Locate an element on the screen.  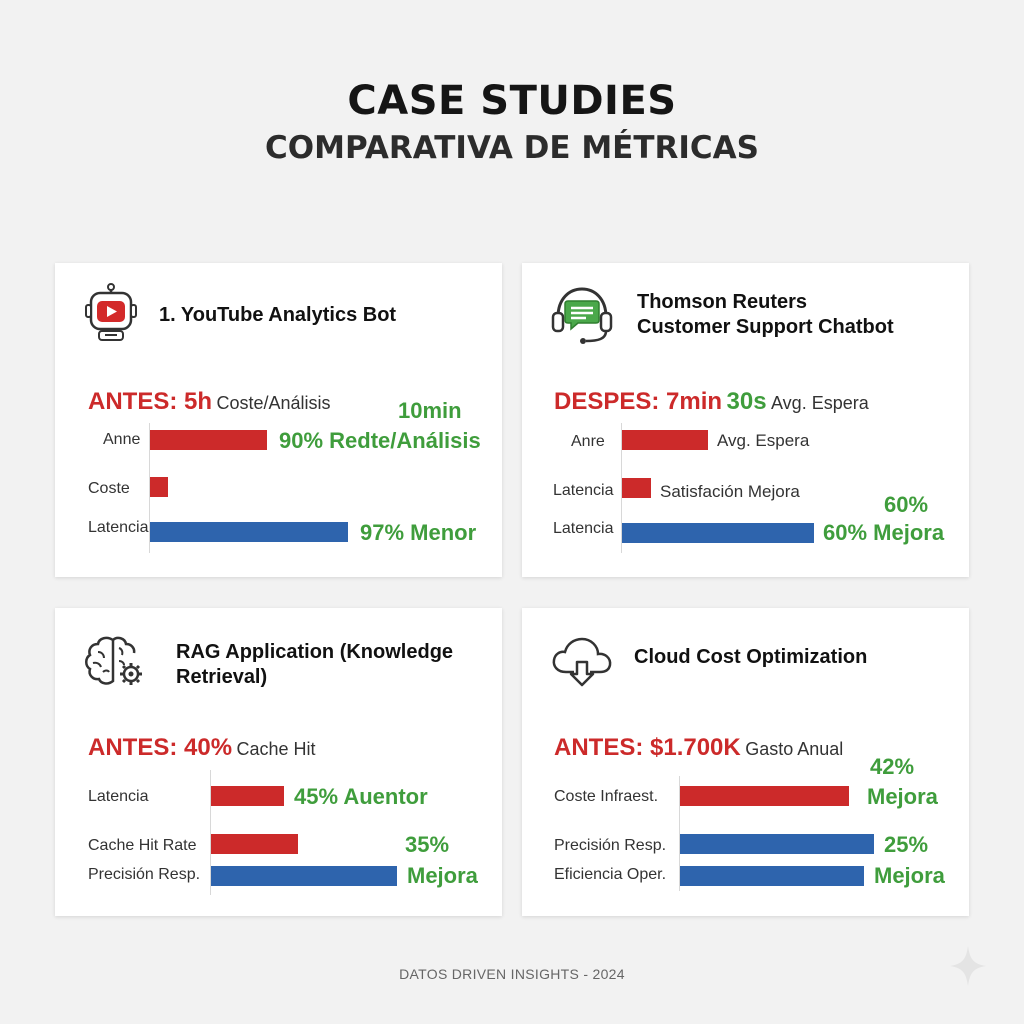
bar-label: Coste Infraest. is located at coordinates (606, 796).